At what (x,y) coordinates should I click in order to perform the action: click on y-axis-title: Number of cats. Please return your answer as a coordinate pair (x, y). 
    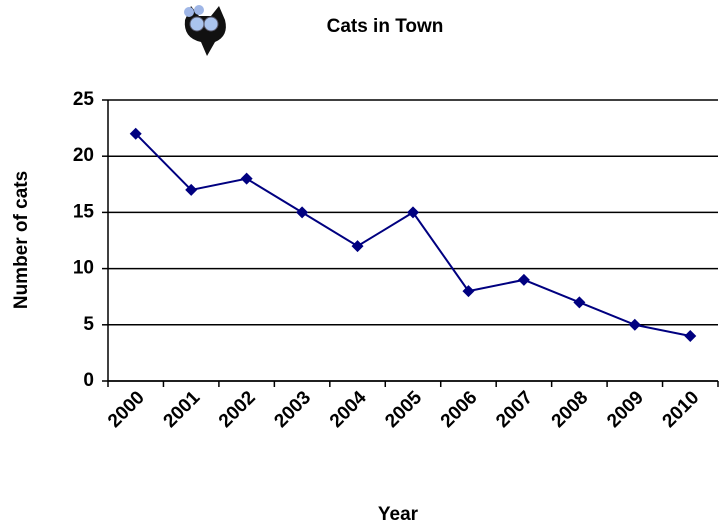
    Looking at the image, I should click on (21, 240).